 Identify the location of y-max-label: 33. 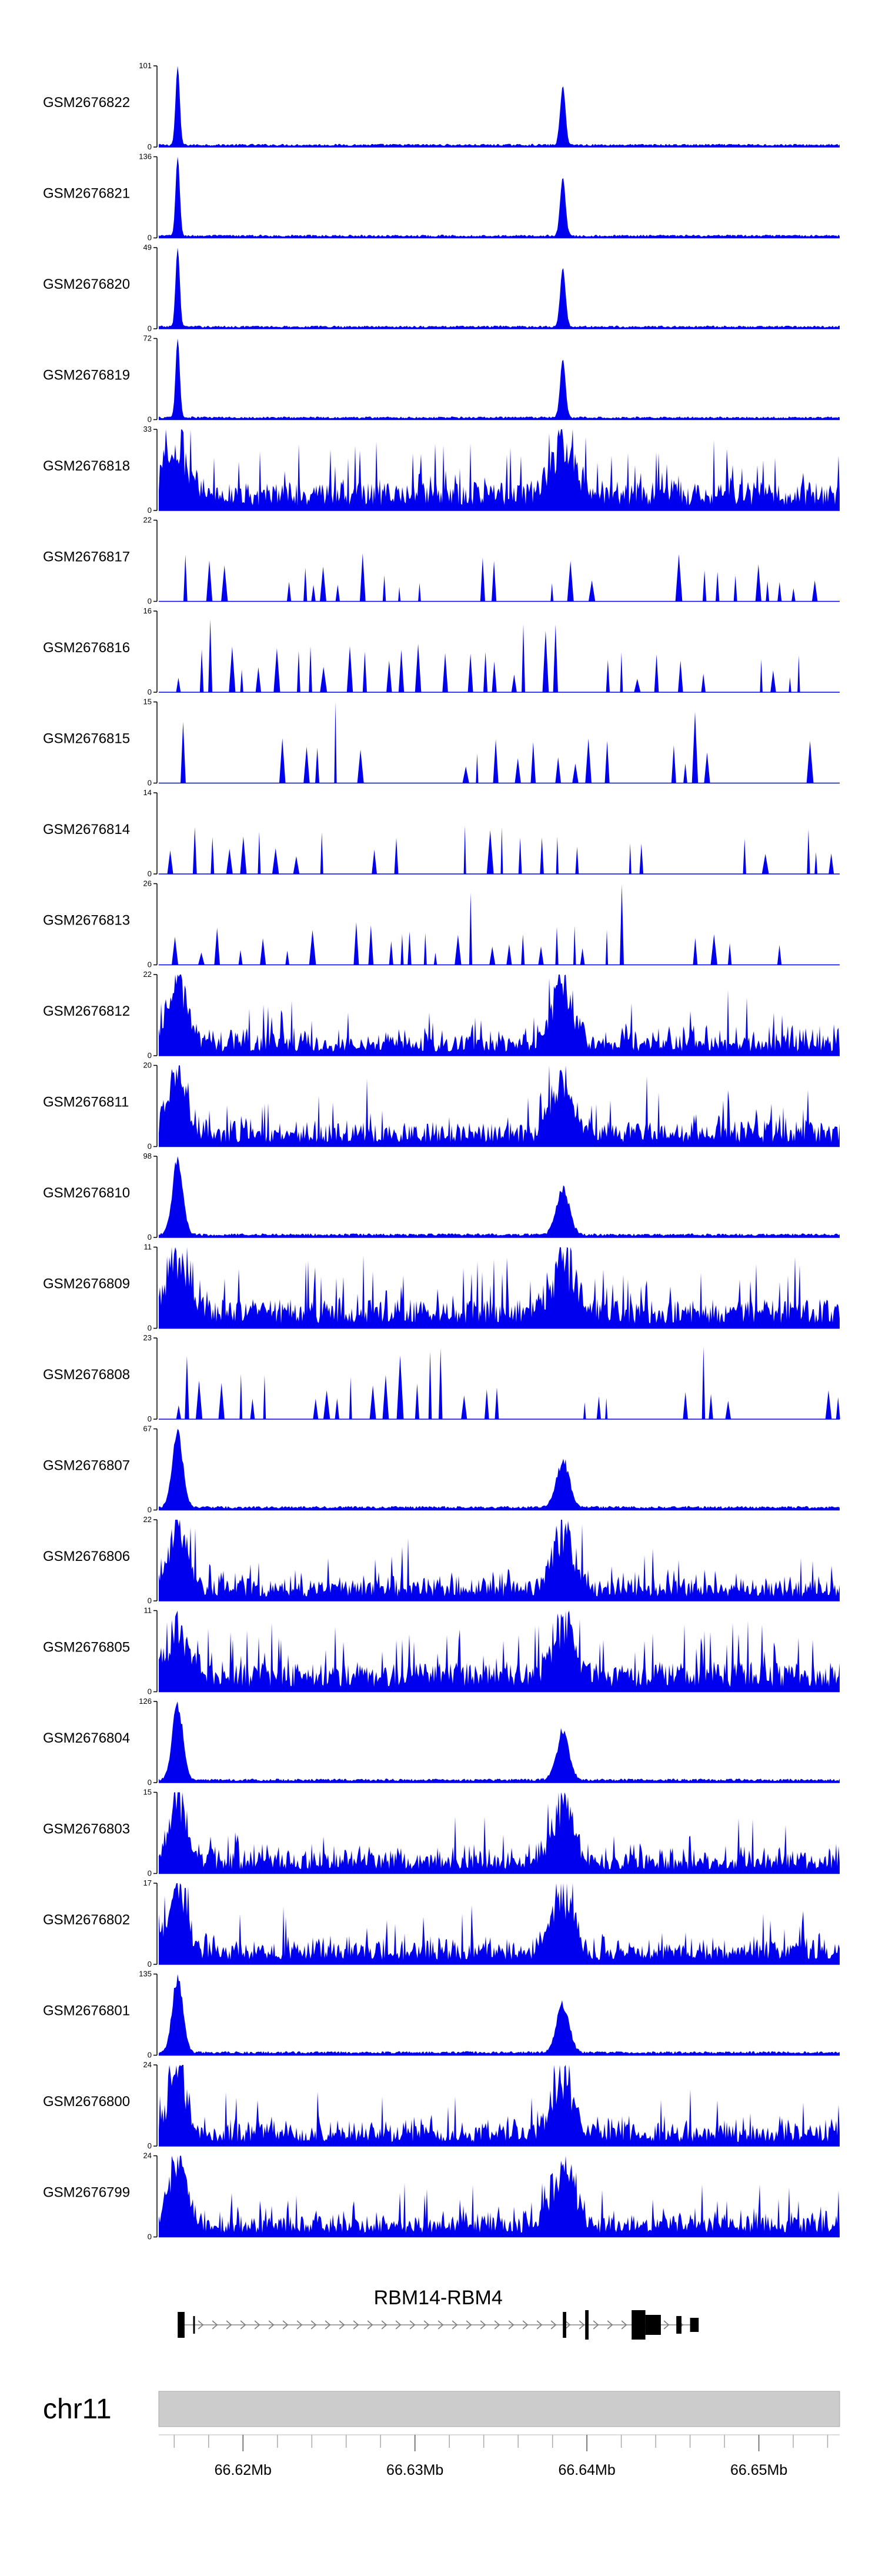
(147, 429).